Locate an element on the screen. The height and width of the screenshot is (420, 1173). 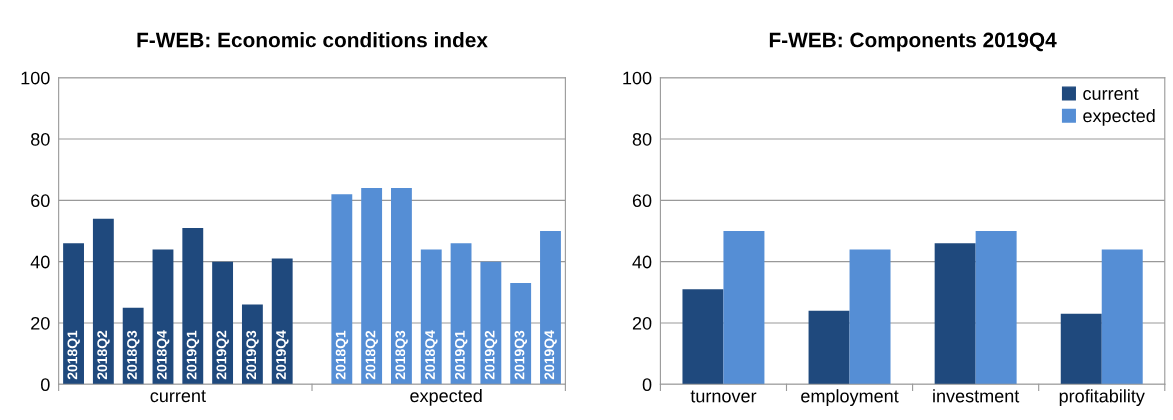
x-tick-label: employment is located at coordinates (850, 397).